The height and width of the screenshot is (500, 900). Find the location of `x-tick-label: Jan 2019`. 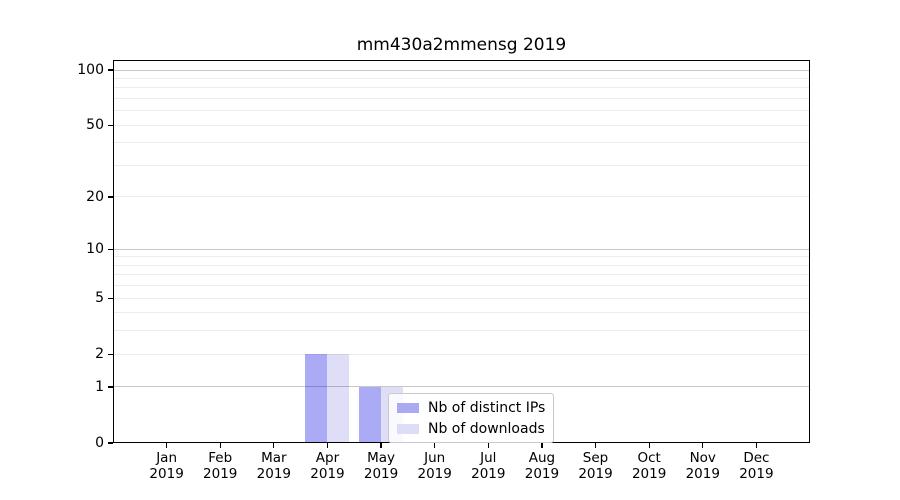

x-tick-label: Jan 2019 is located at coordinates (166, 466).